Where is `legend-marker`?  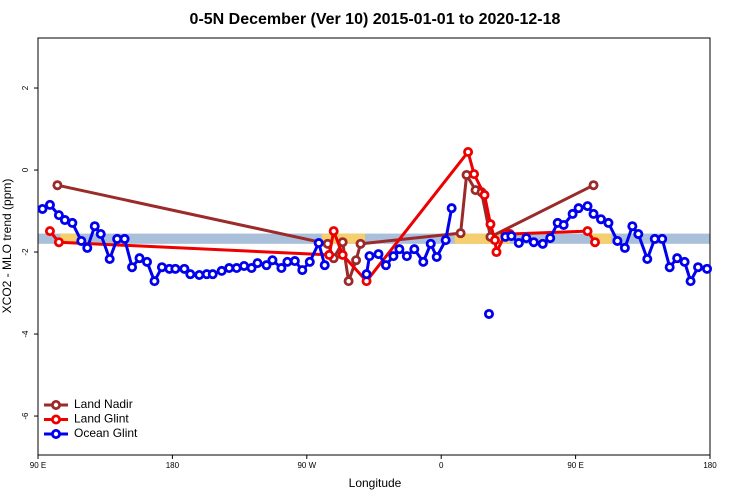 legend-marker is located at coordinates (56, 419).